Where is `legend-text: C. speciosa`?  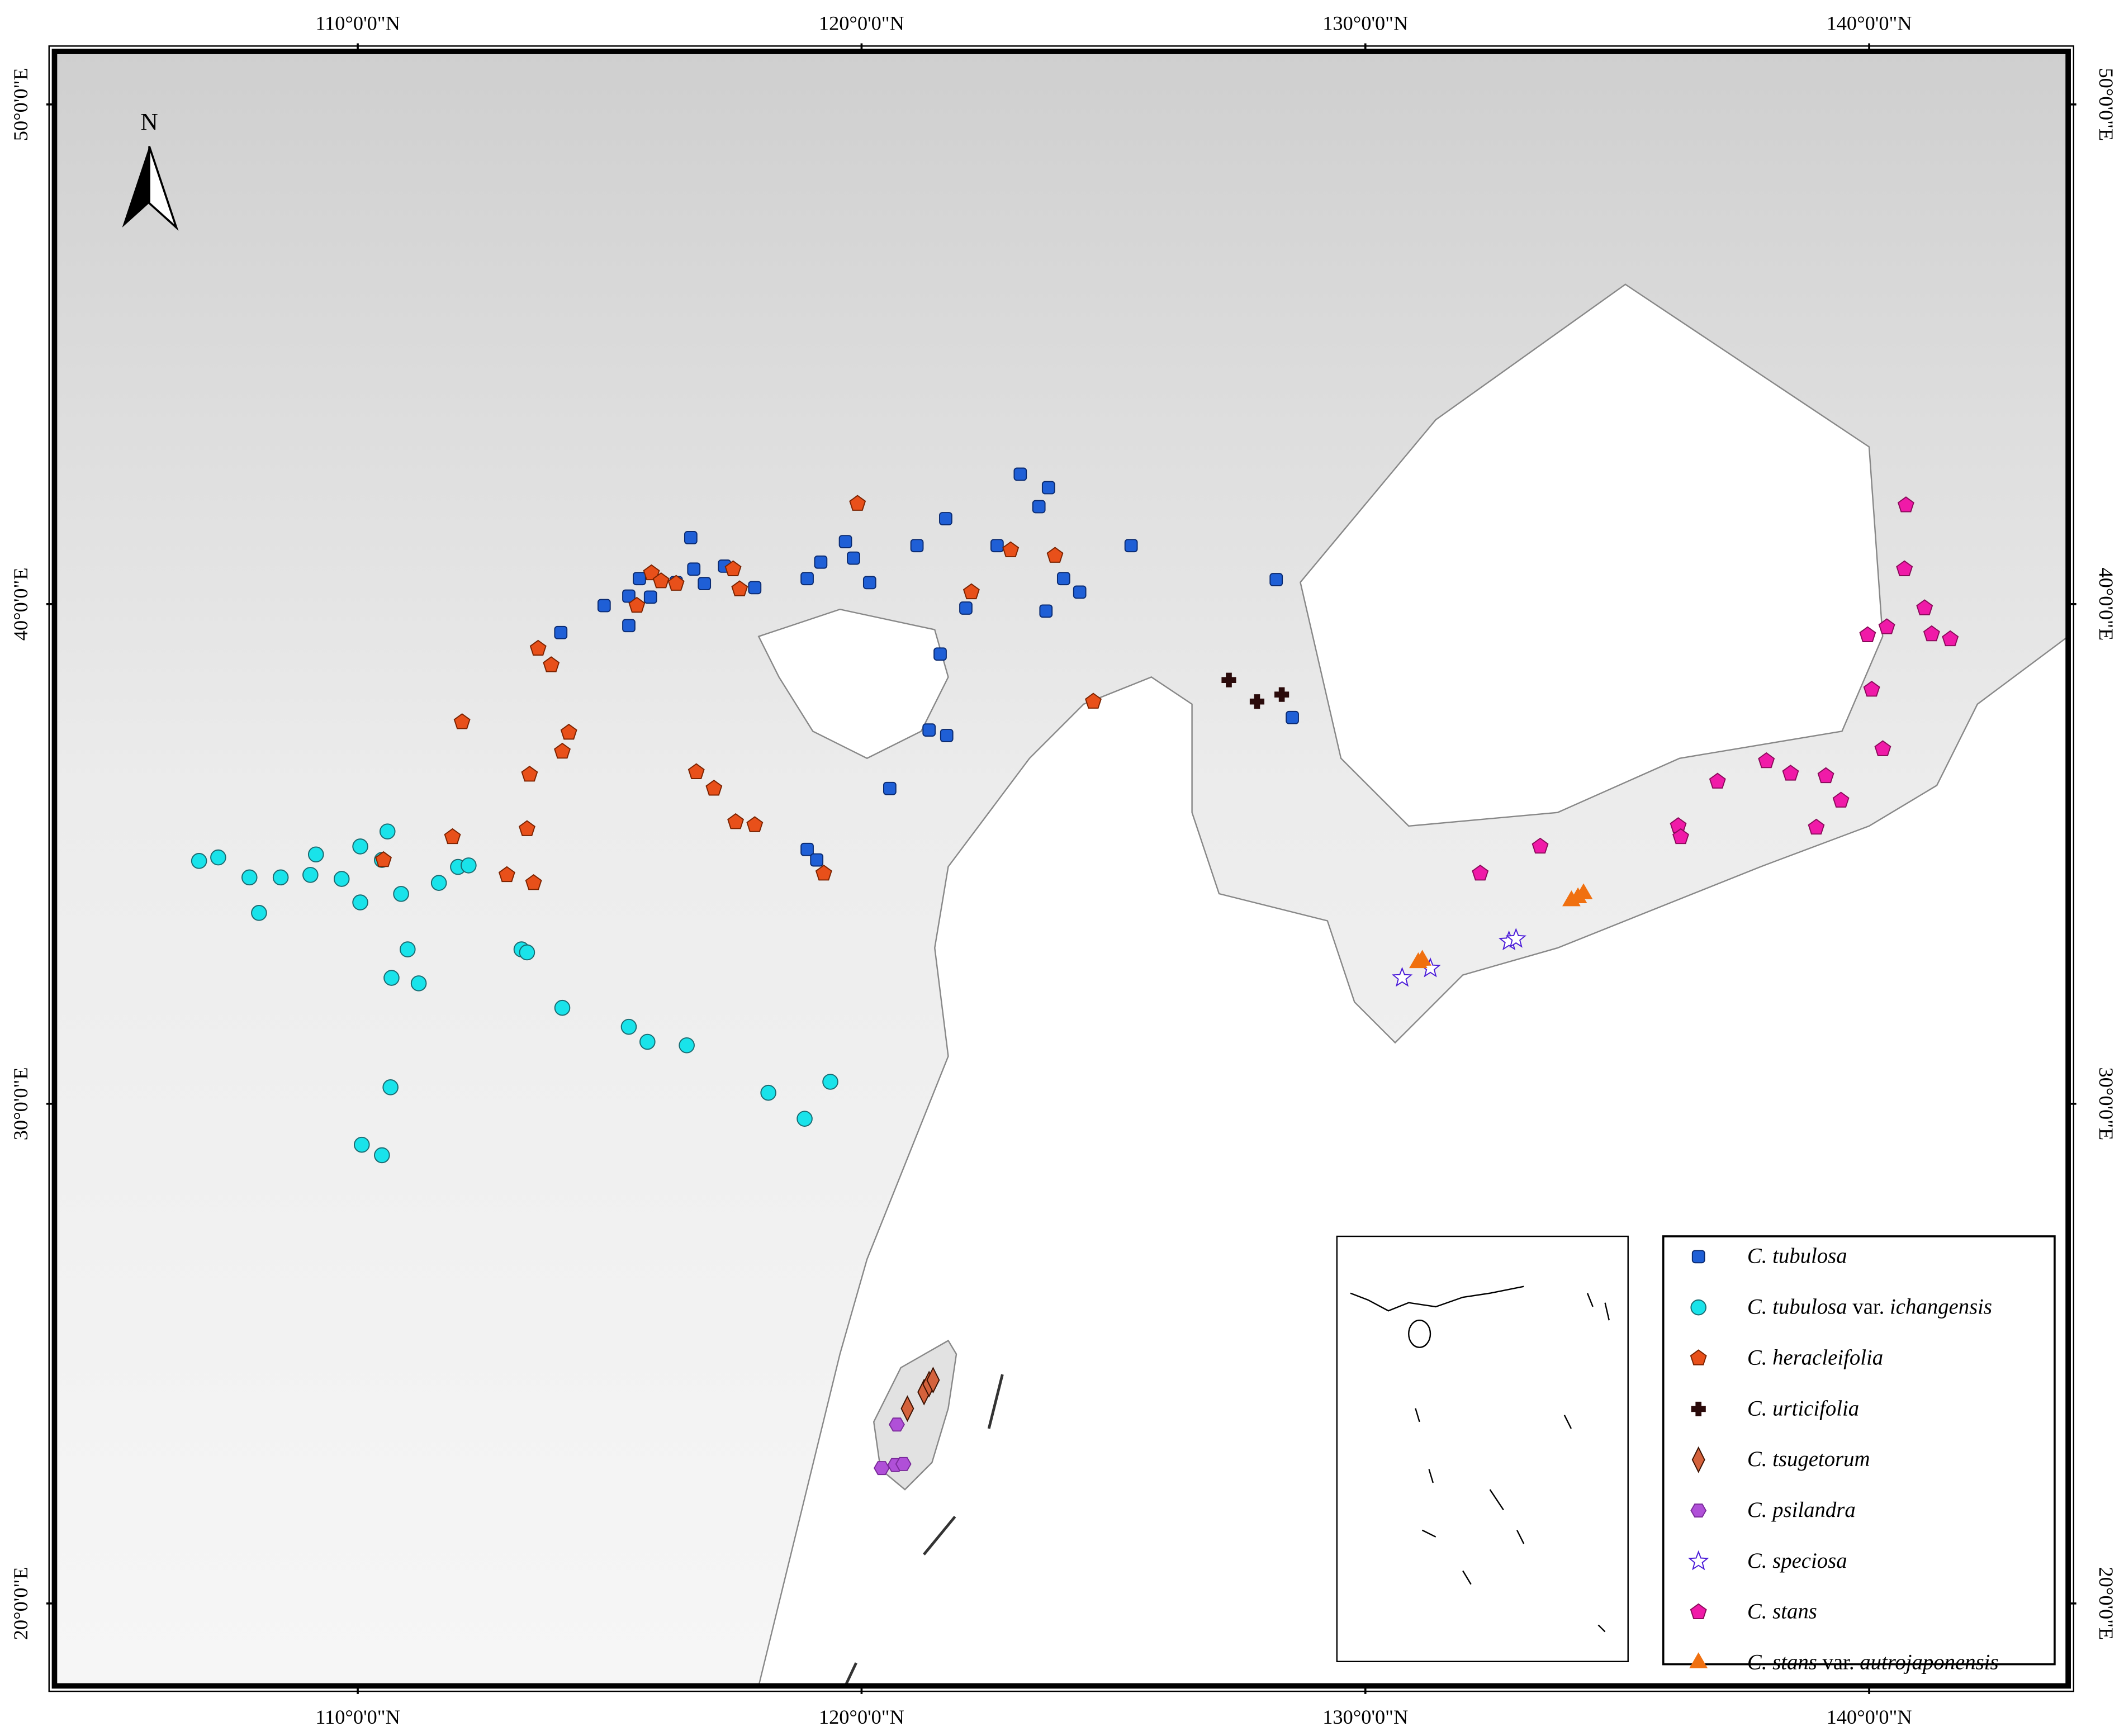
legend-text: C. speciosa is located at coordinates (1797, 1561).